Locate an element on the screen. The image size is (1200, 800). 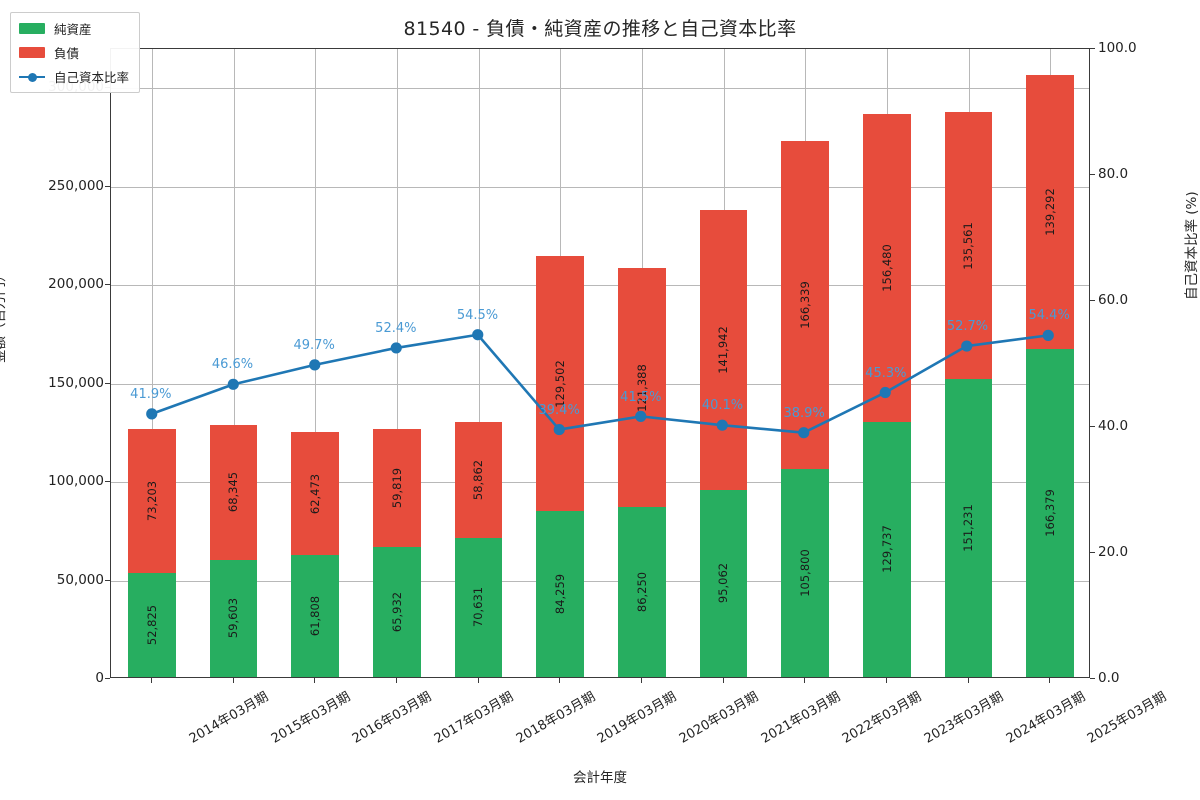
bar-segment-liabilities: 58,862 is located at coordinates (478, 480).